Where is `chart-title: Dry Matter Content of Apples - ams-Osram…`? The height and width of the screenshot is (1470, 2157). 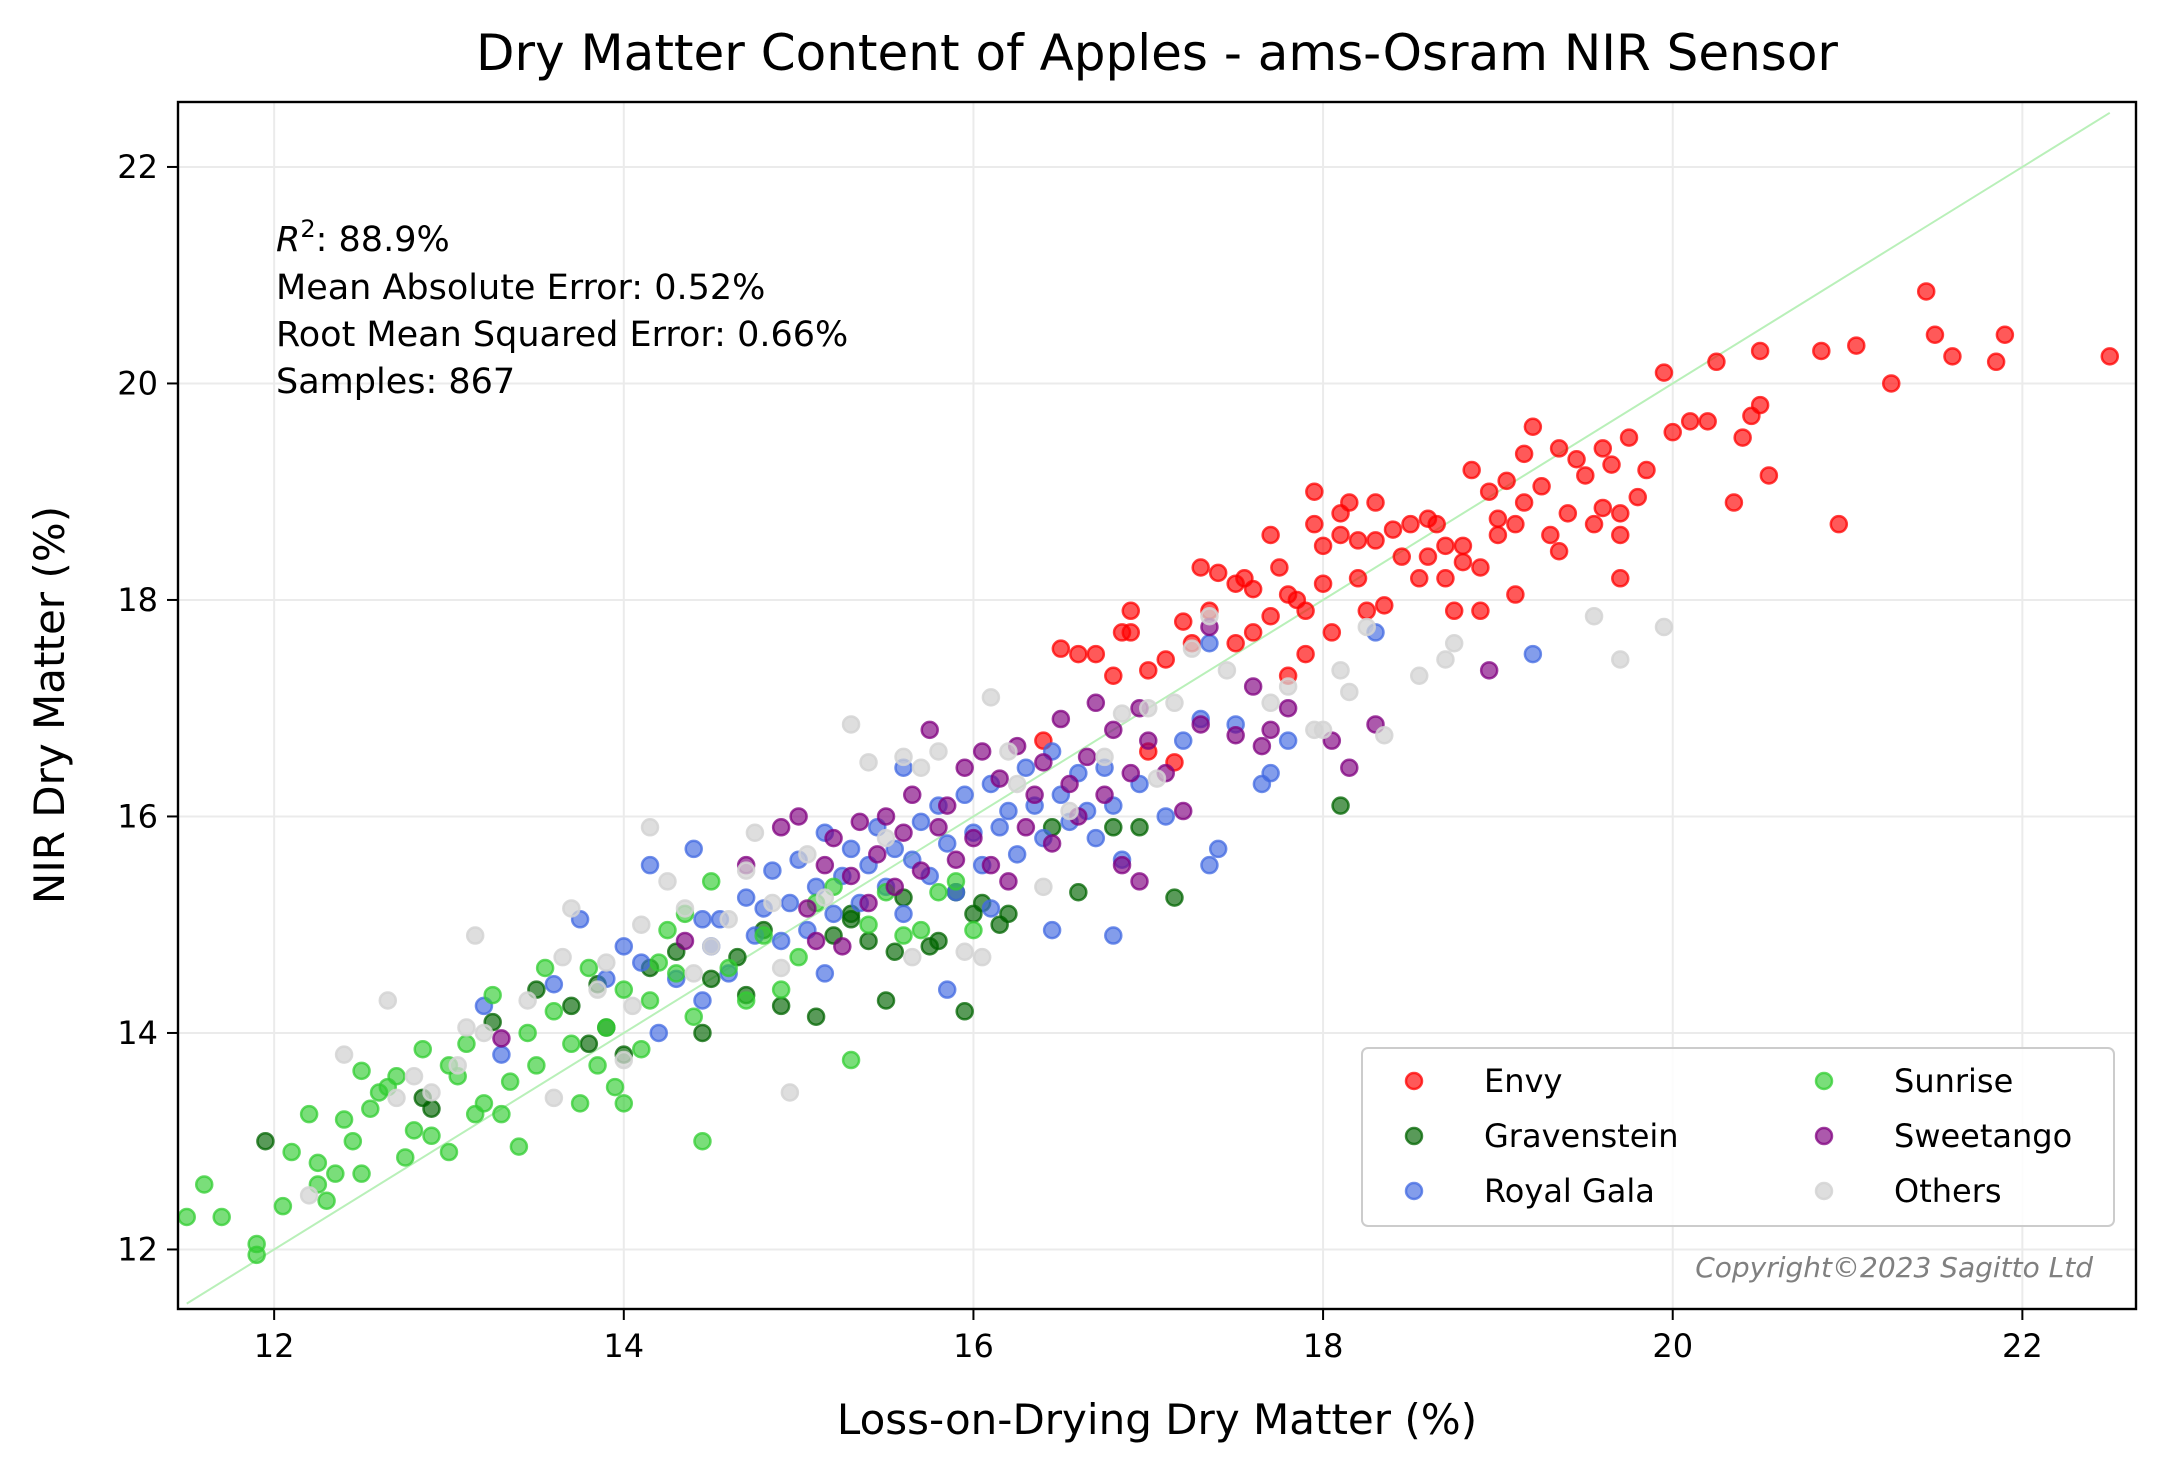 chart-title: Dry Matter Content of Apples - ams-Osram… is located at coordinates (1157, 53).